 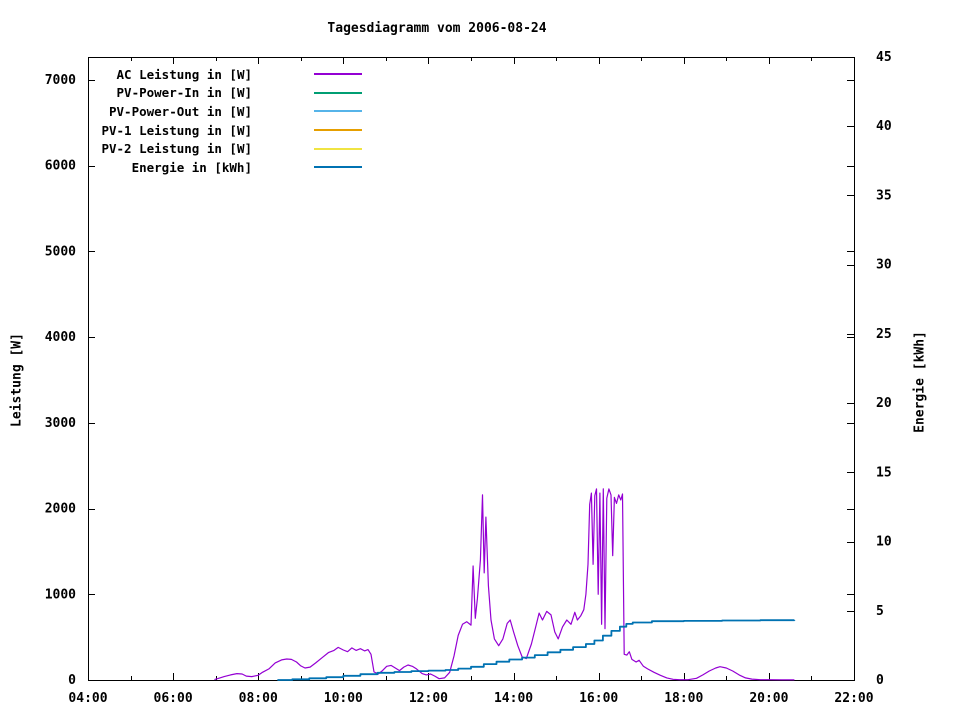 I want to click on x-tick-label: 12:00, so click(x=428, y=698).